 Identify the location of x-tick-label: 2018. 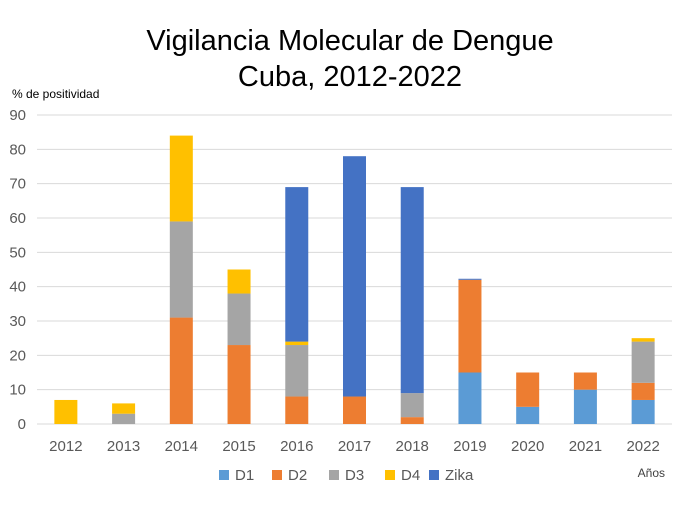
(412, 446).